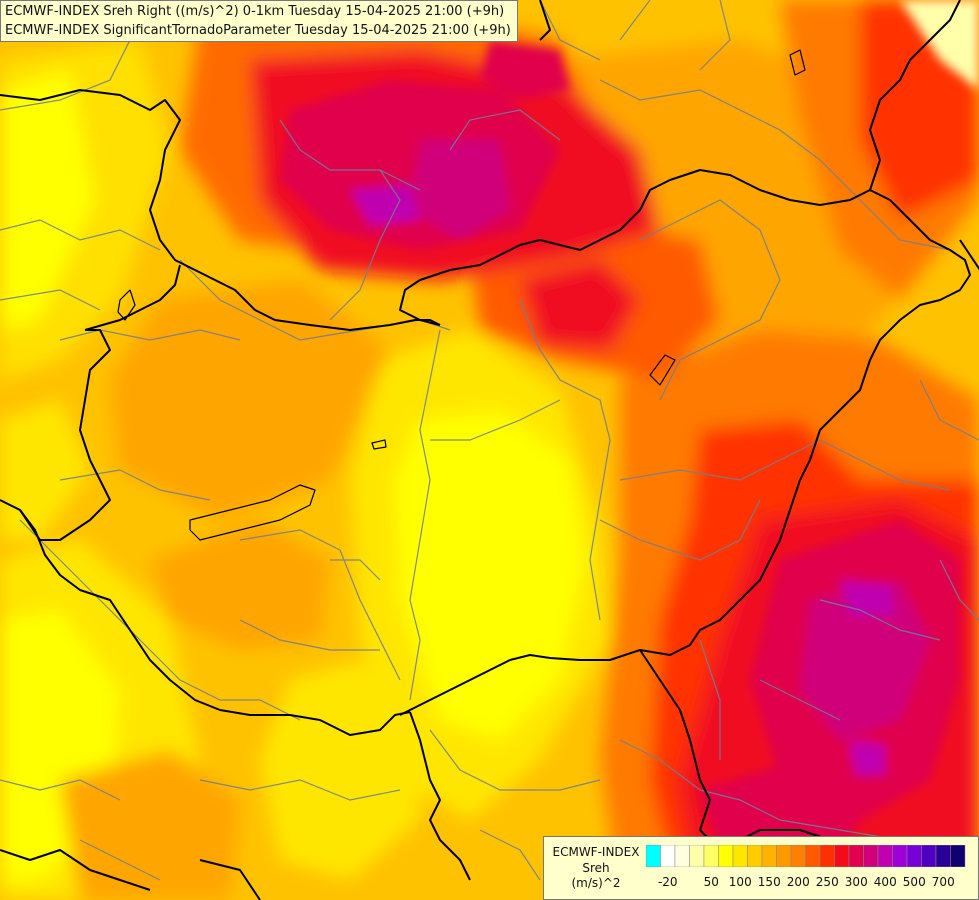 The height and width of the screenshot is (900, 979). What do you see at coordinates (811, 883) in the screenshot?
I see `legend-tick-labels: -20 50 100 150 200 250 300 400 500 700` at bounding box center [811, 883].